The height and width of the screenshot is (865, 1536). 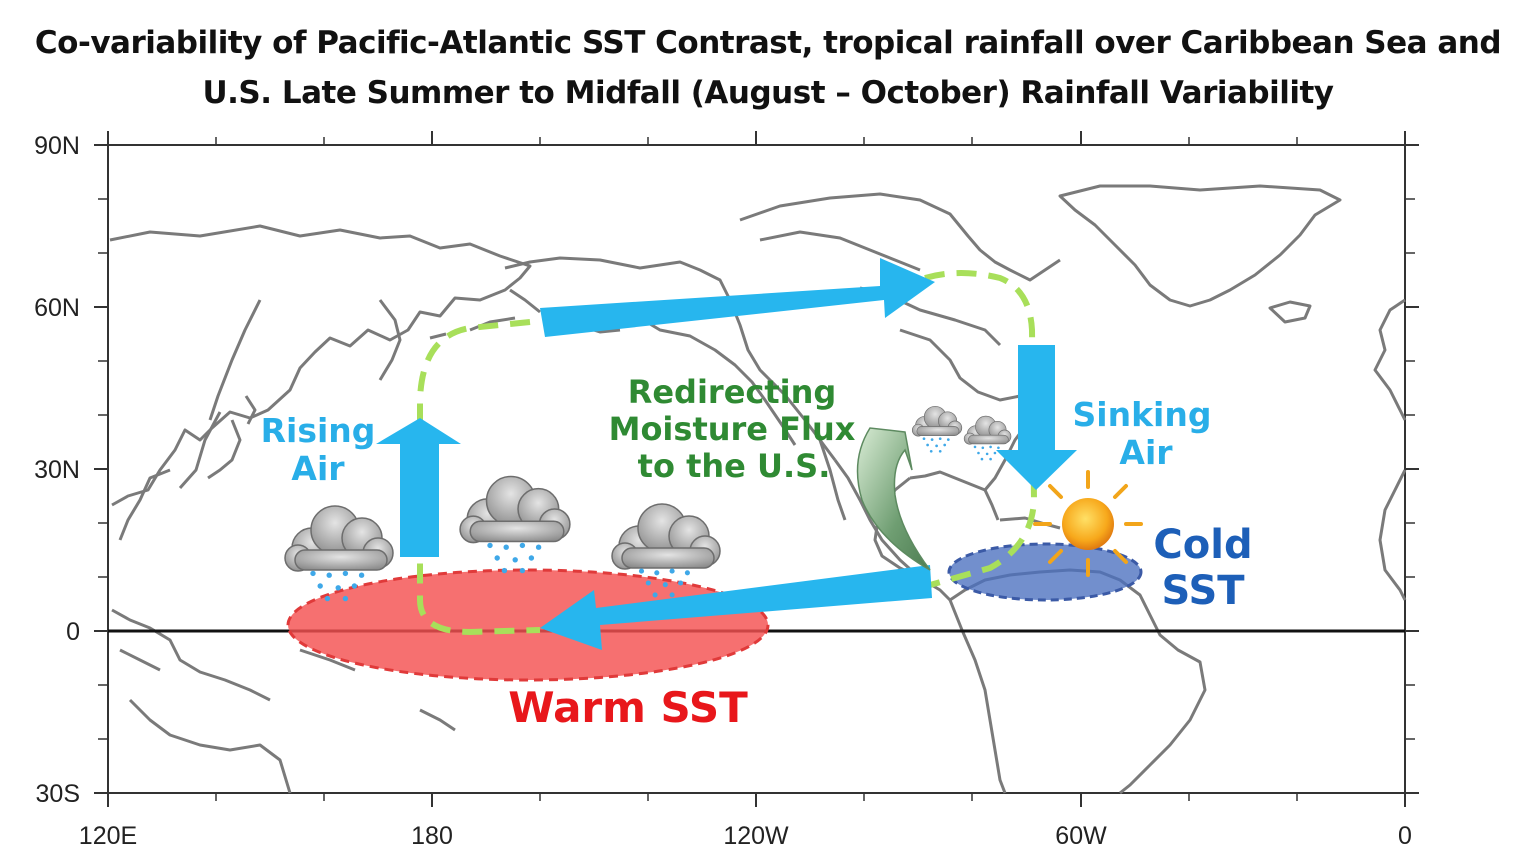 What do you see at coordinates (1088, 523) in the screenshot?
I see `sun-icon` at bounding box center [1088, 523].